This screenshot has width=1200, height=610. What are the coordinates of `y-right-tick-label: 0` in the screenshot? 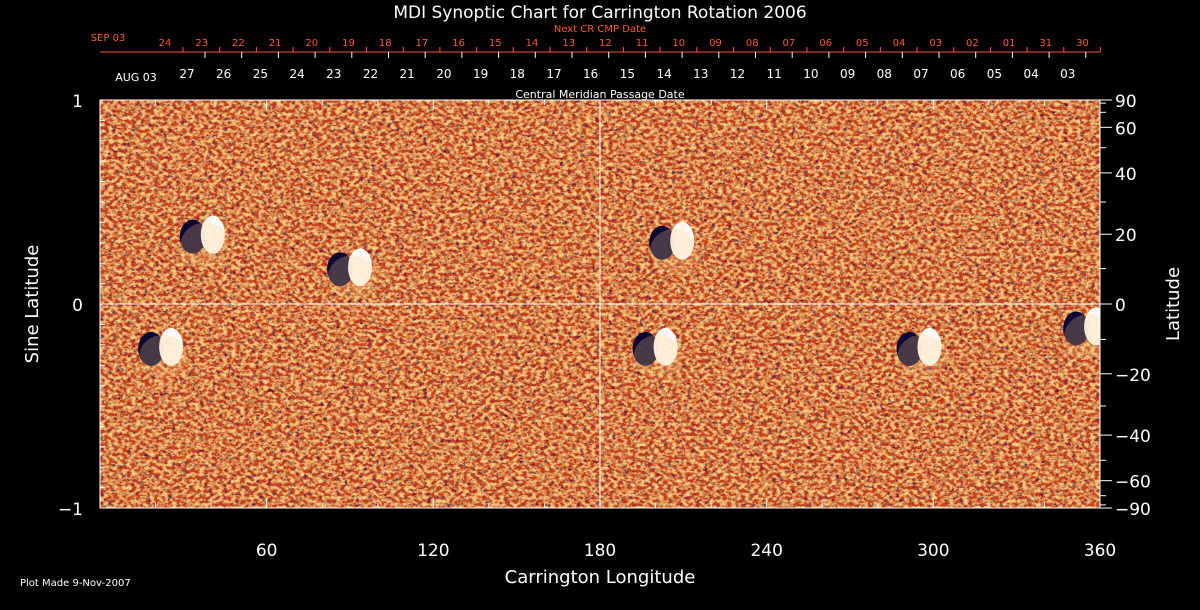 It's located at (1120, 306).